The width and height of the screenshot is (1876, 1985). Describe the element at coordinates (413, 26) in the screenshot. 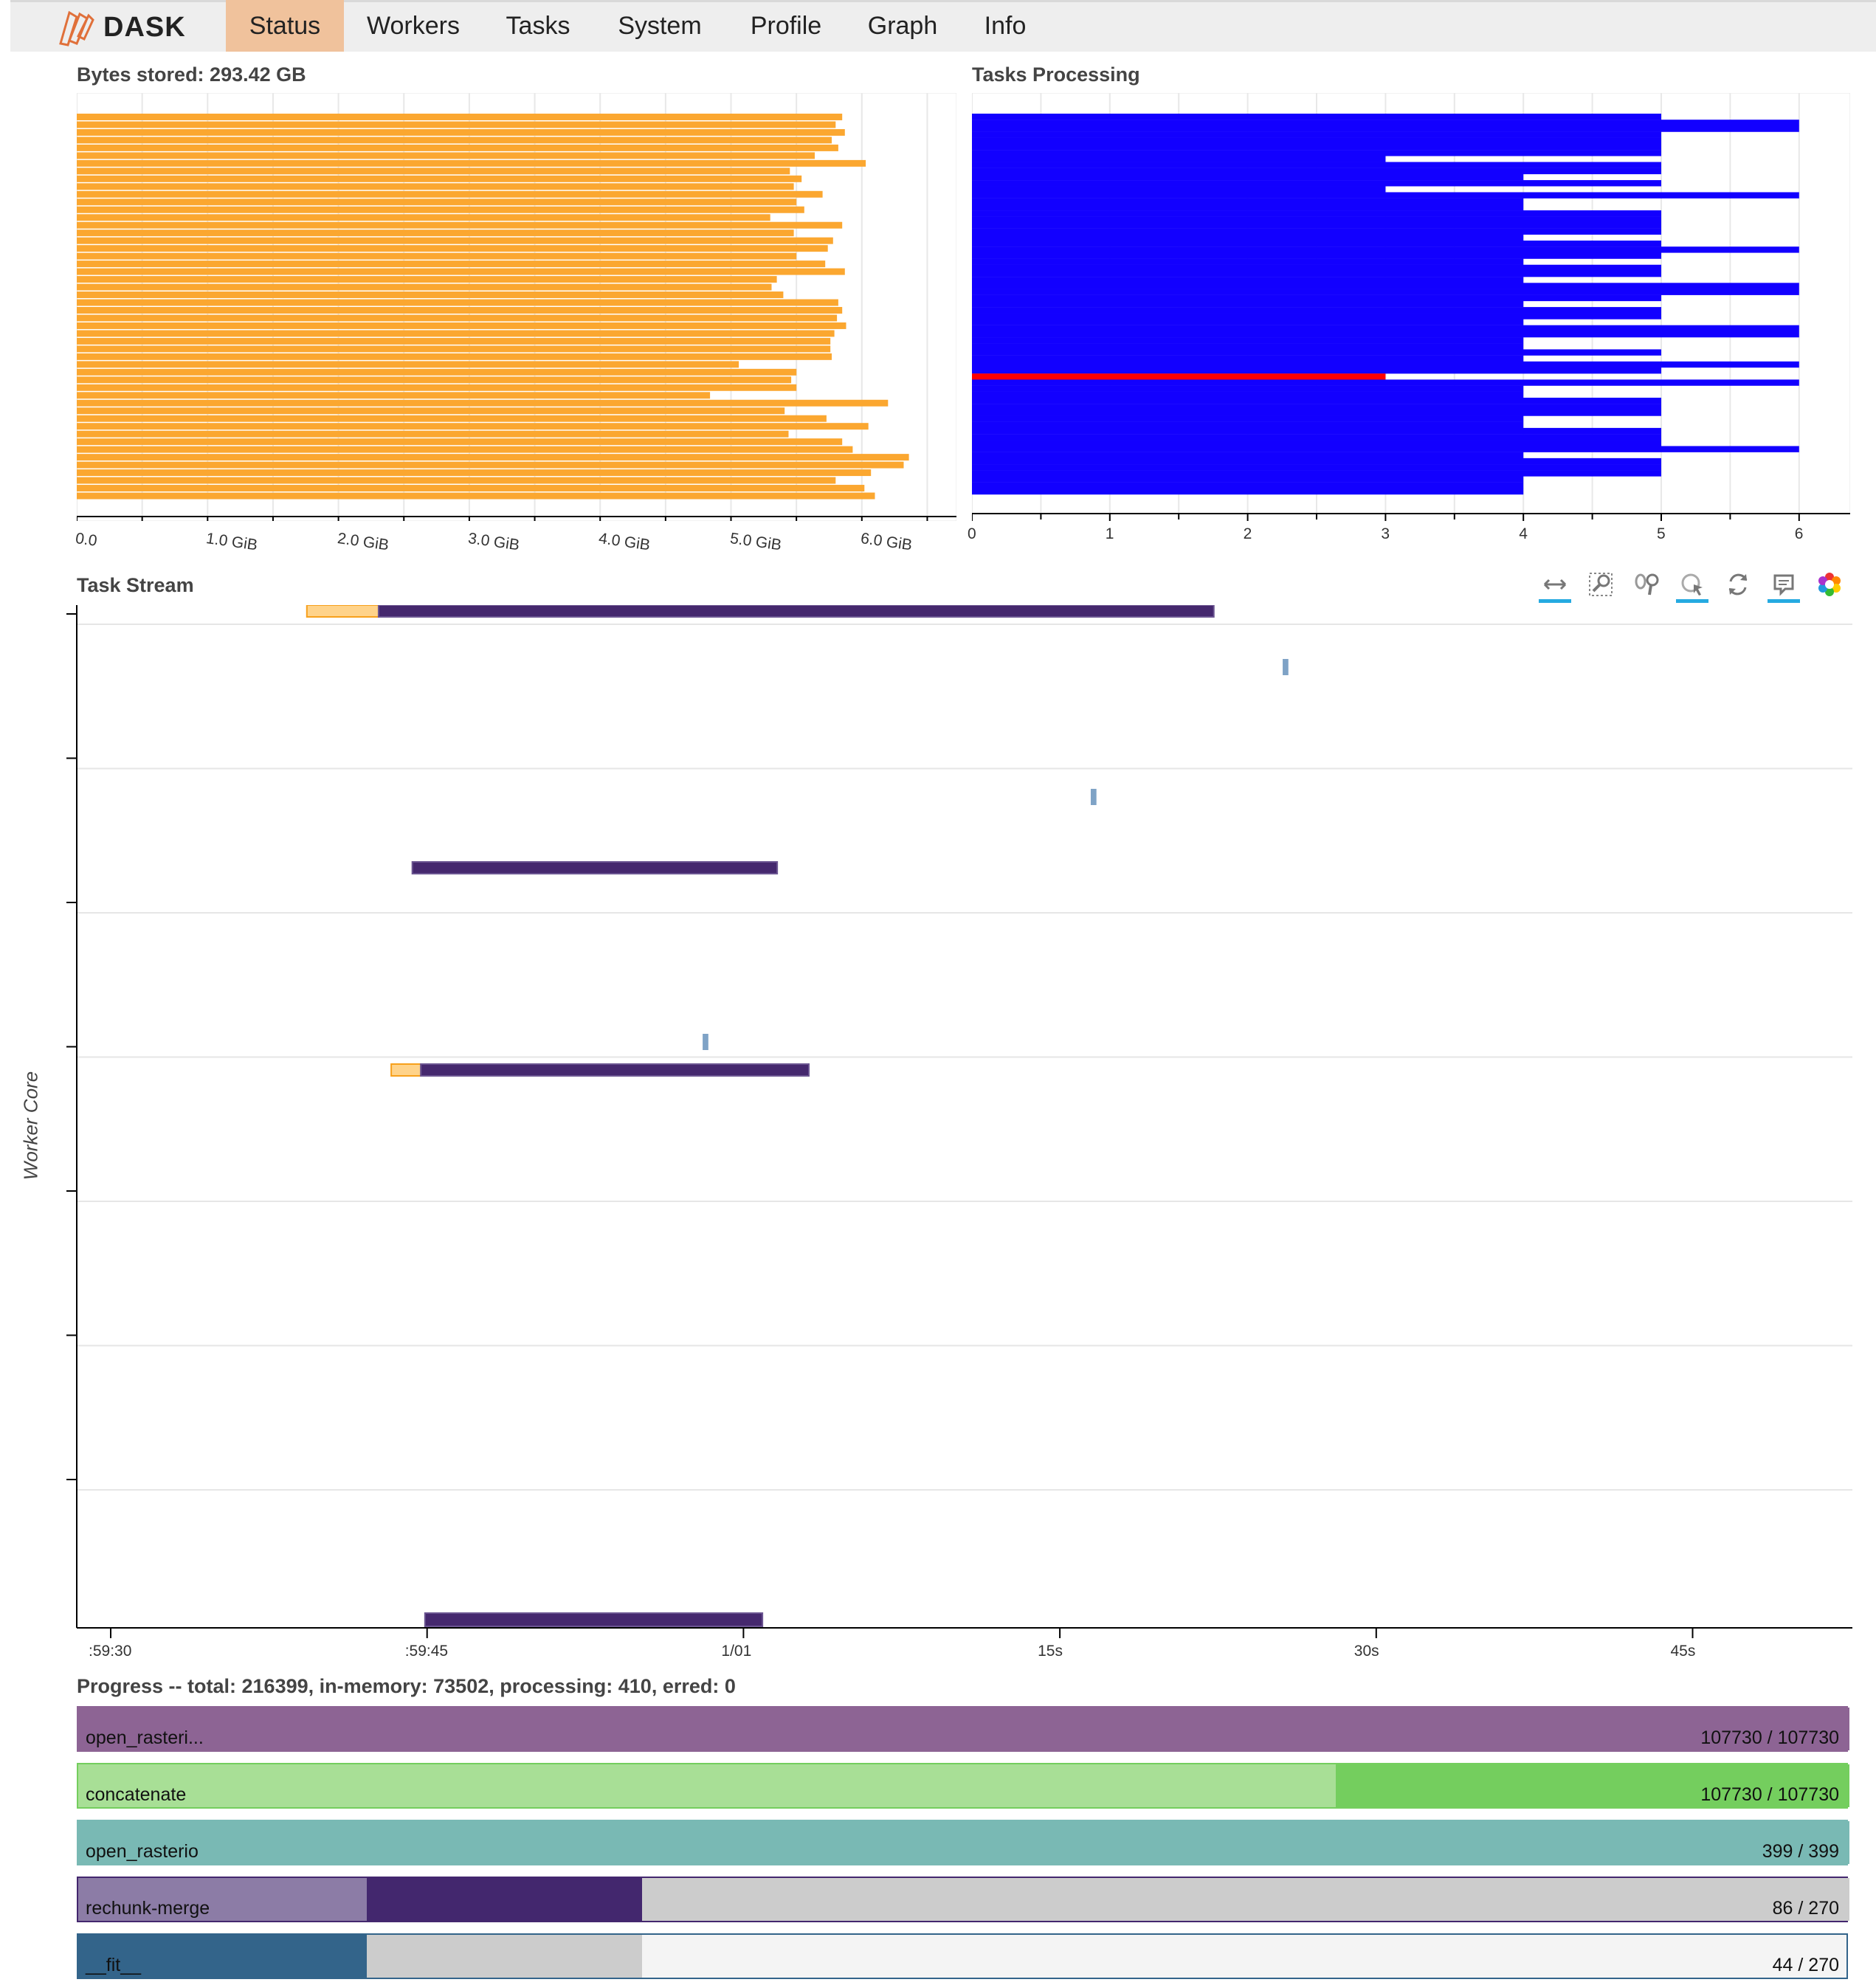

I see `tab-workers: Workers` at that location.